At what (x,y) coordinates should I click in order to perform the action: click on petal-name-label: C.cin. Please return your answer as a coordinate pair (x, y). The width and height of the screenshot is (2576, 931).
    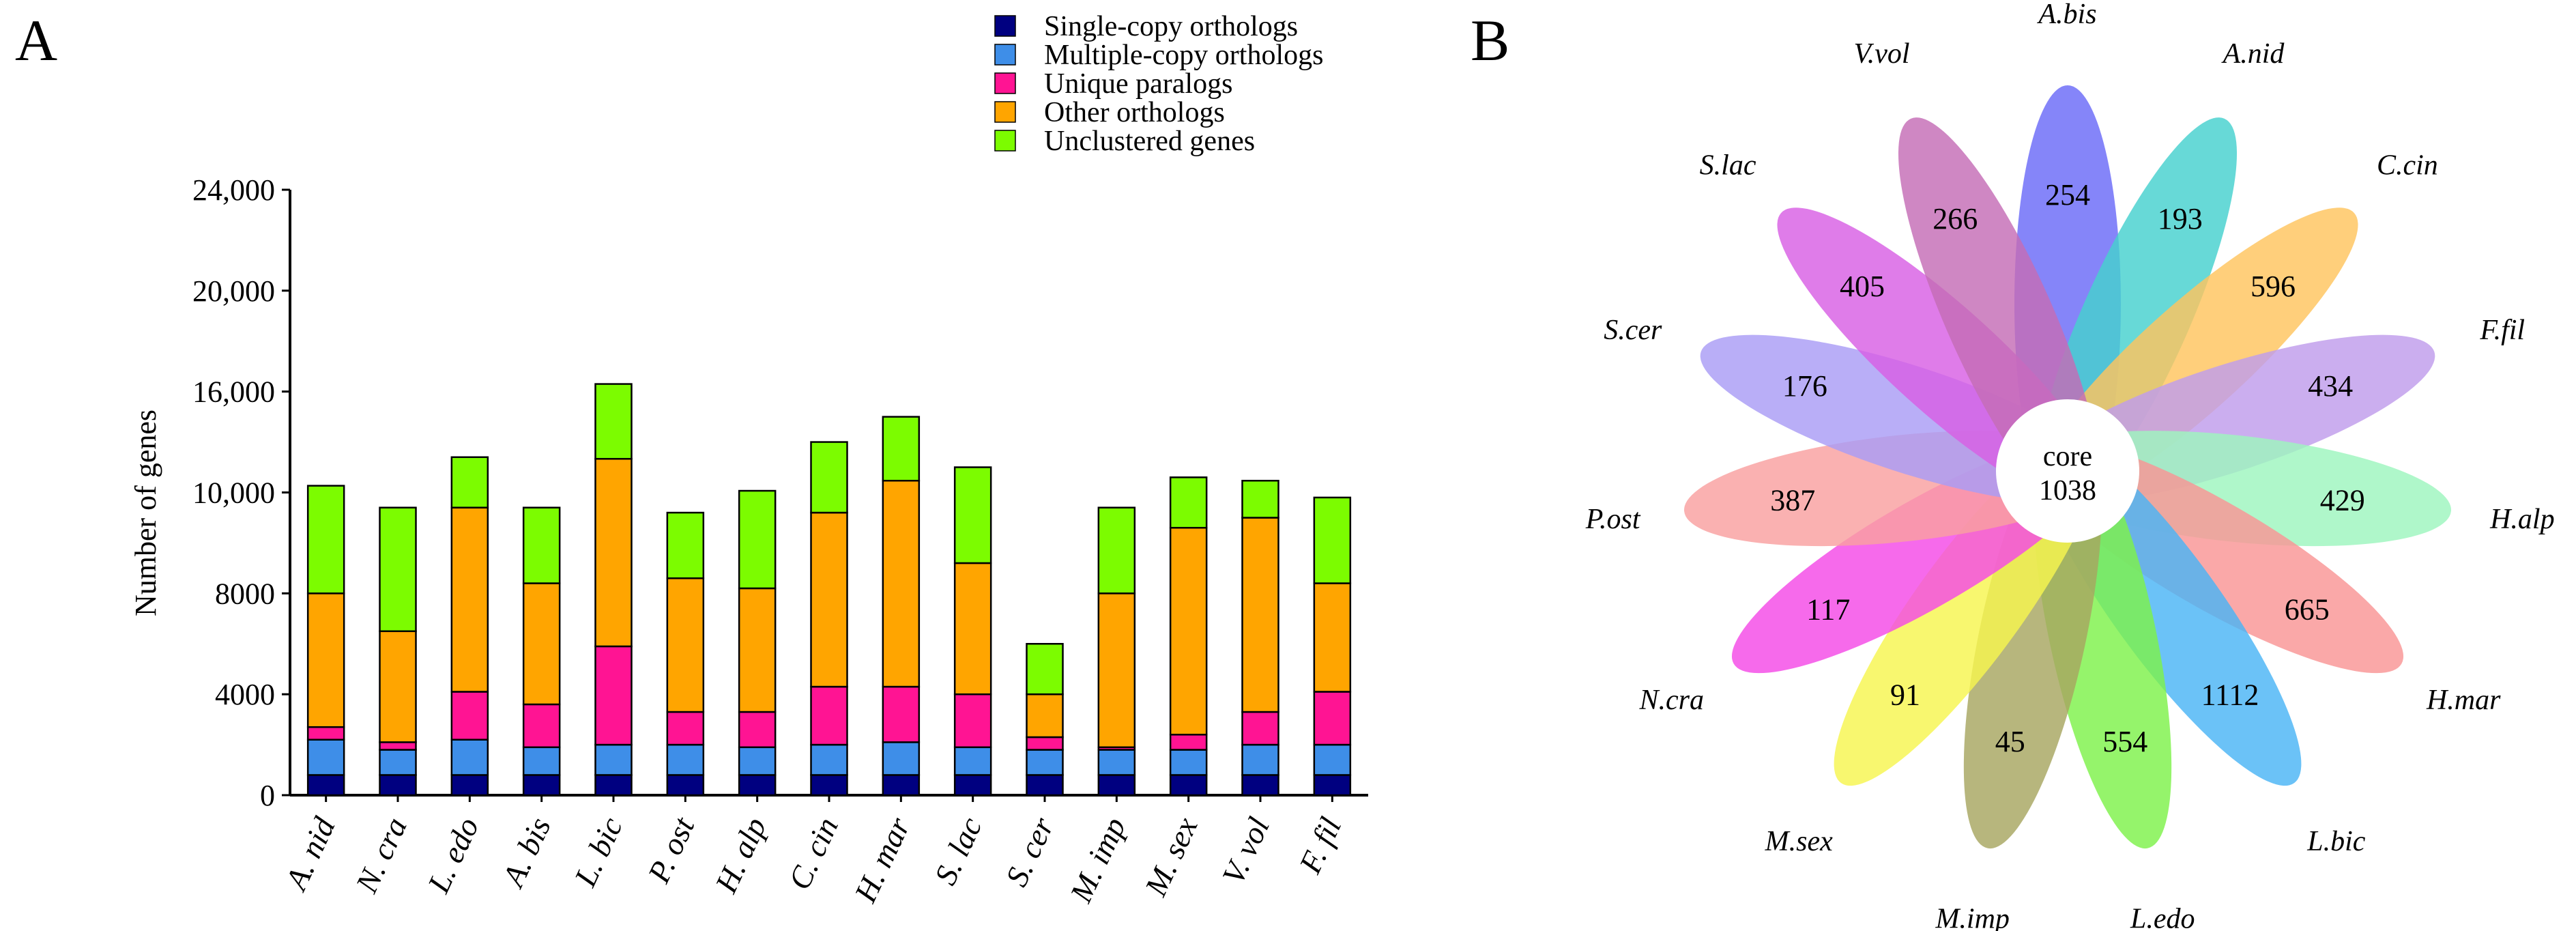
    Looking at the image, I should click on (2407, 166).